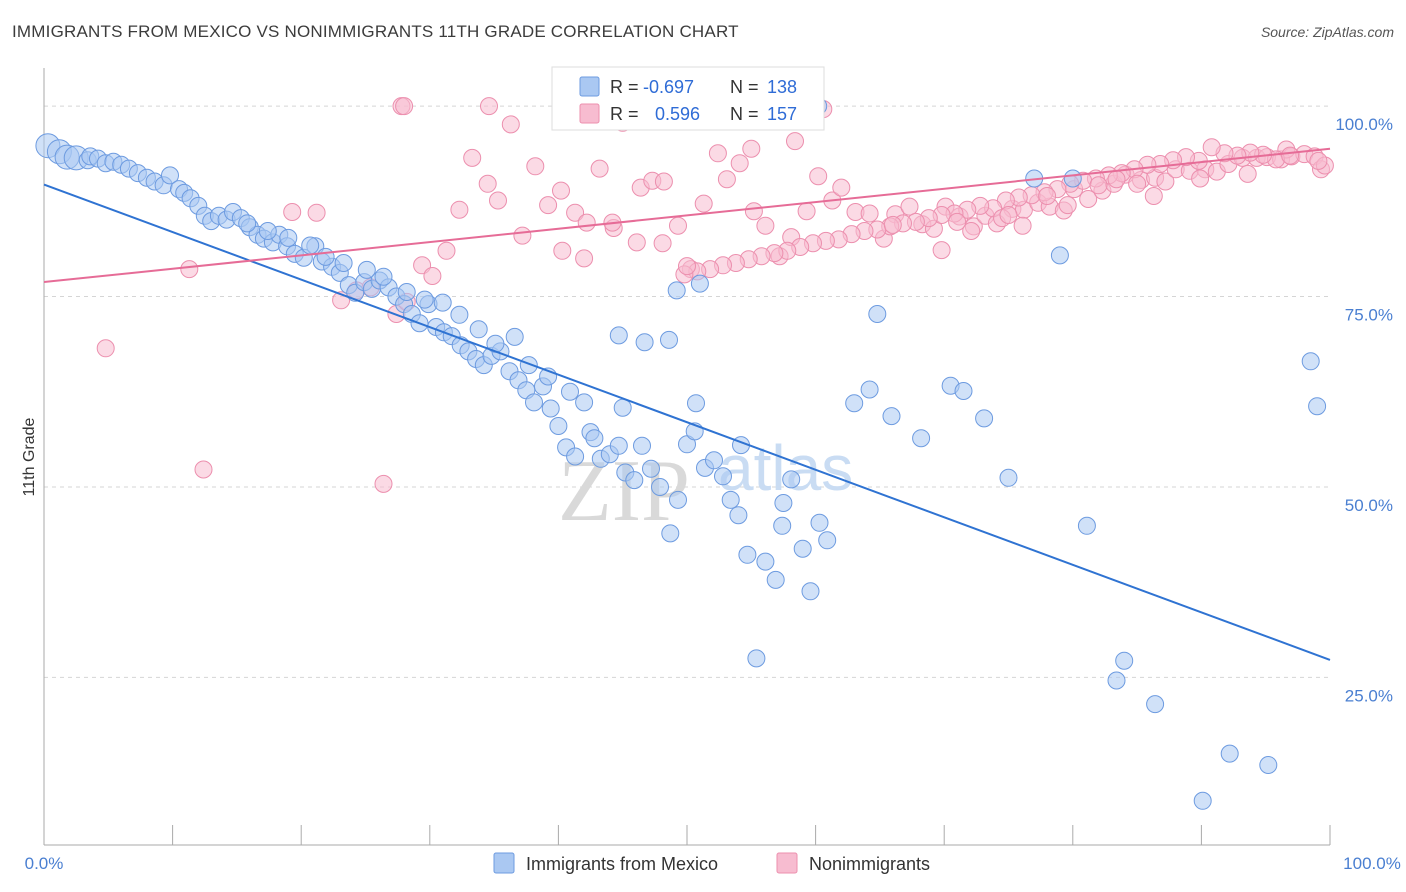  I want to click on legend-n-label-2: N =, so click(744, 114).